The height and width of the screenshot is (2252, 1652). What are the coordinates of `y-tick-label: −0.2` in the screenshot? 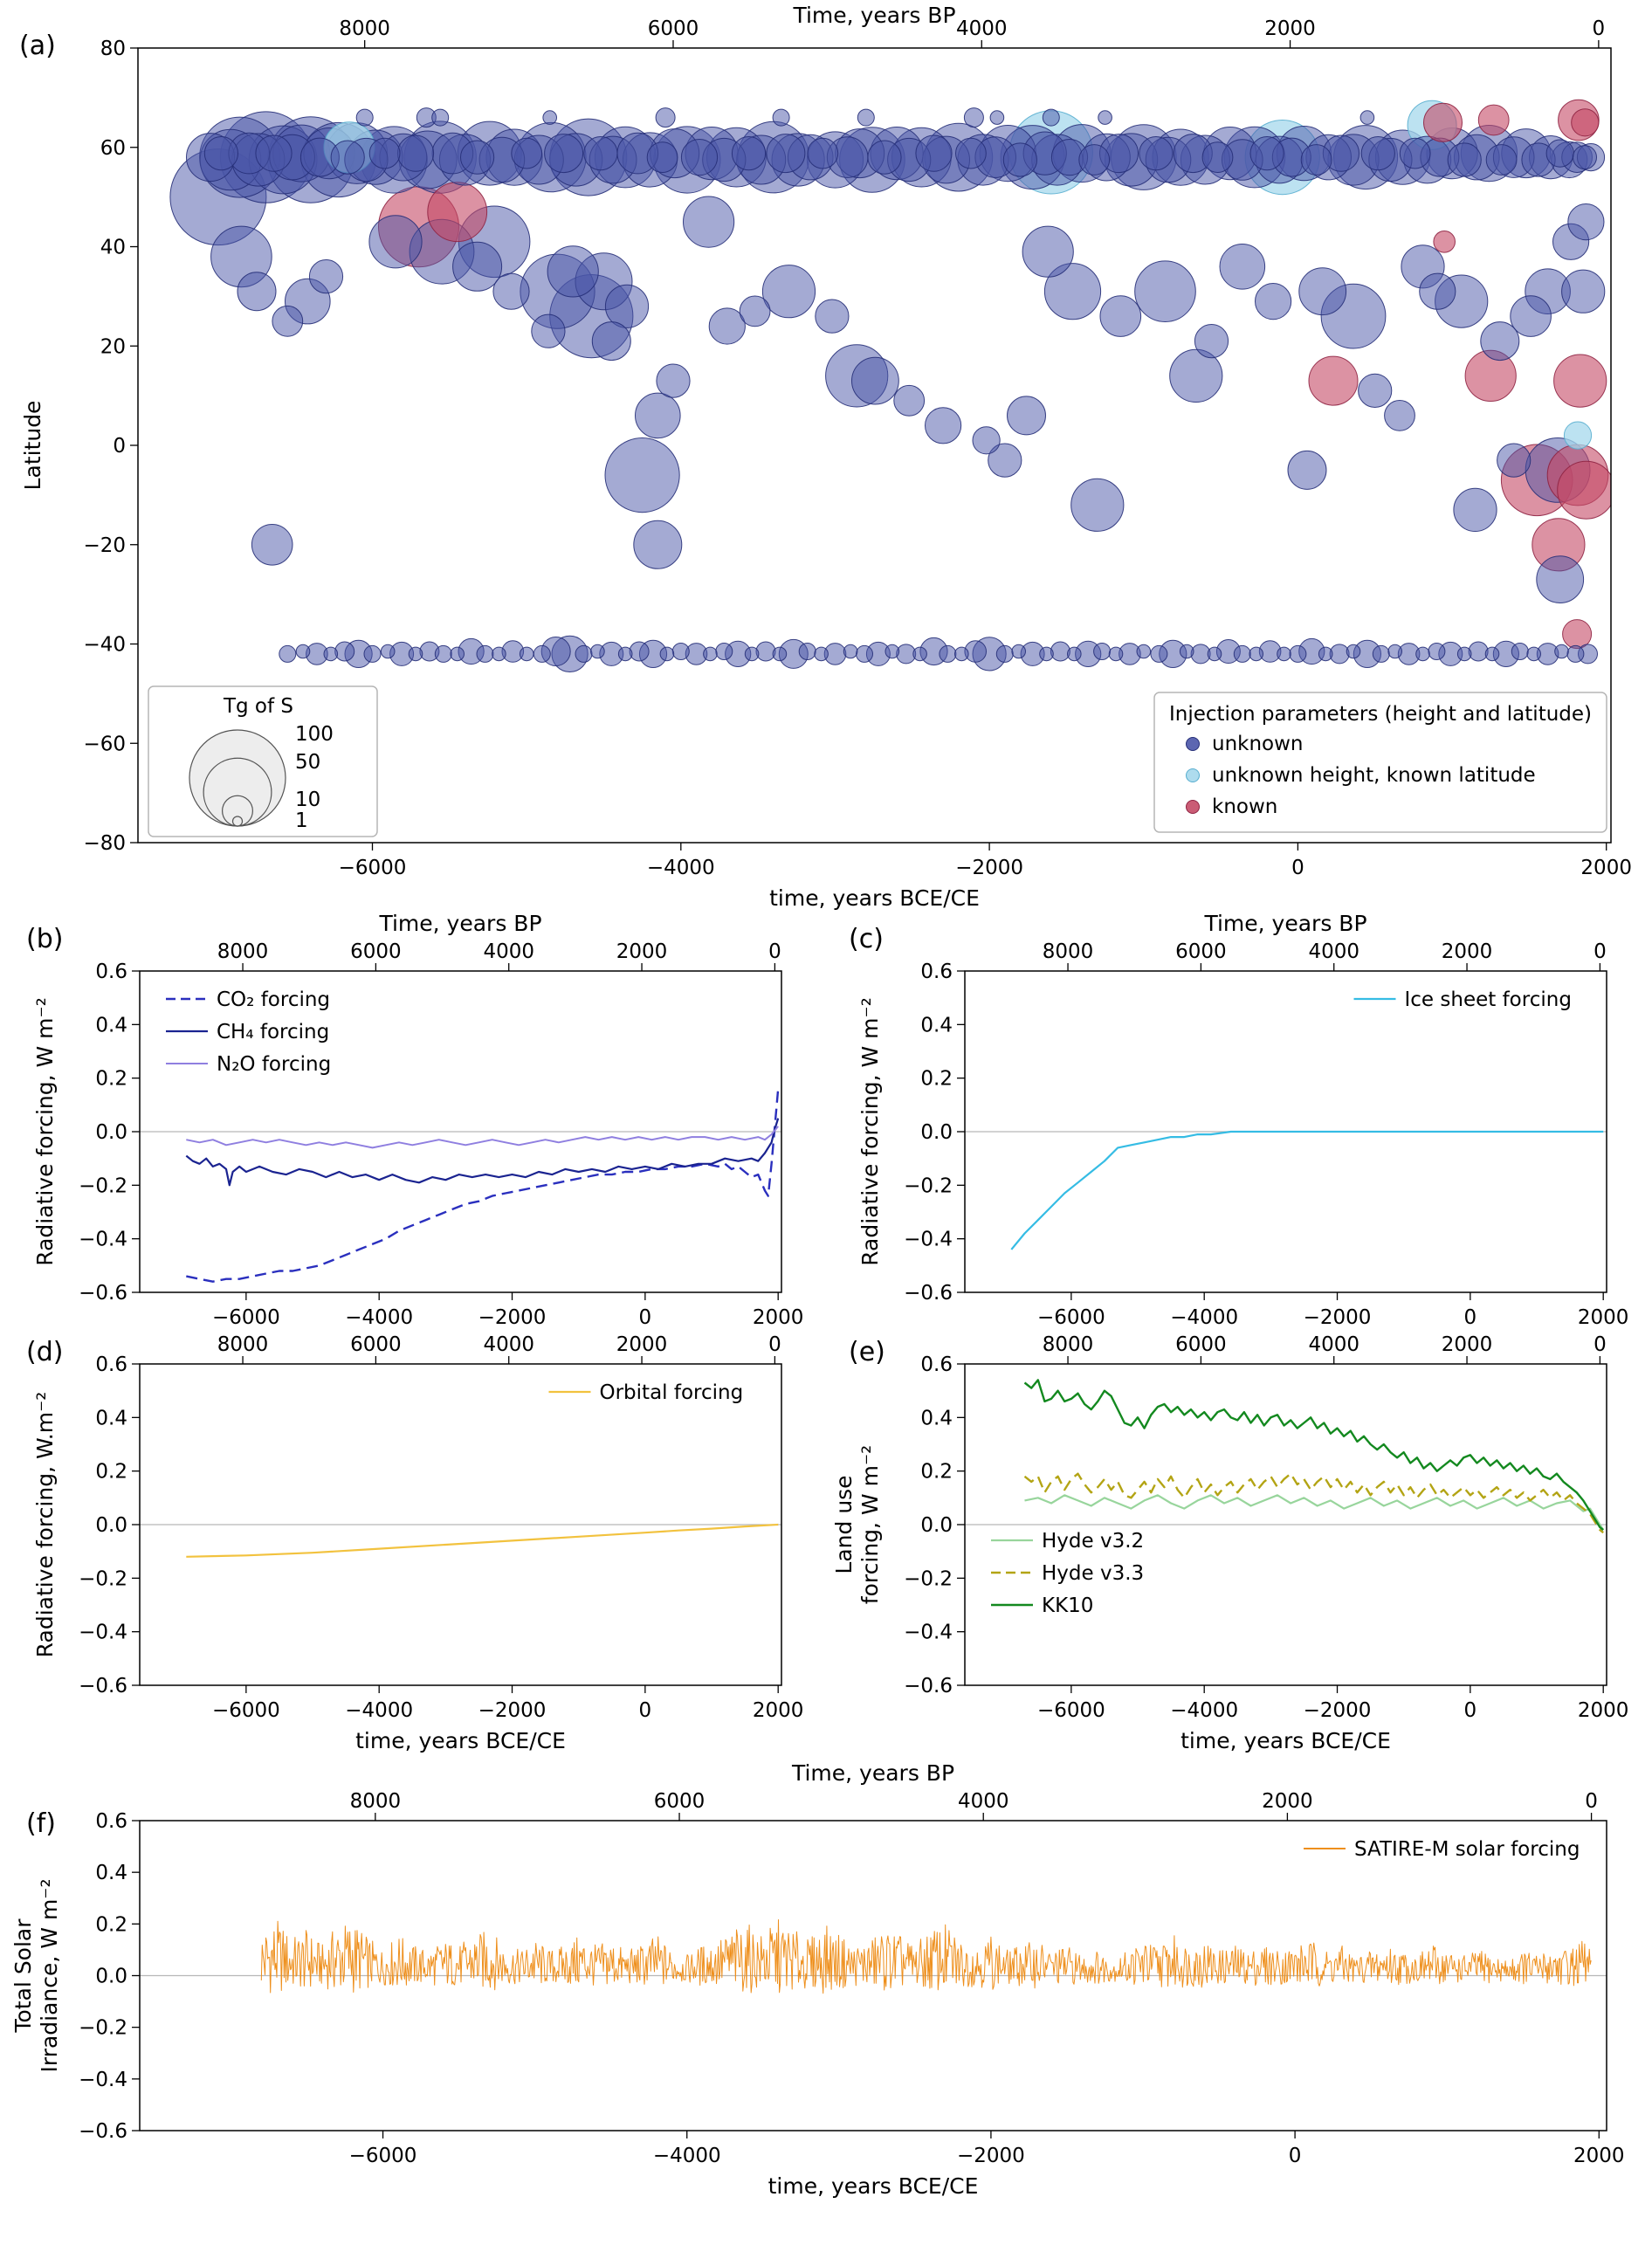 It's located at (103, 1186).